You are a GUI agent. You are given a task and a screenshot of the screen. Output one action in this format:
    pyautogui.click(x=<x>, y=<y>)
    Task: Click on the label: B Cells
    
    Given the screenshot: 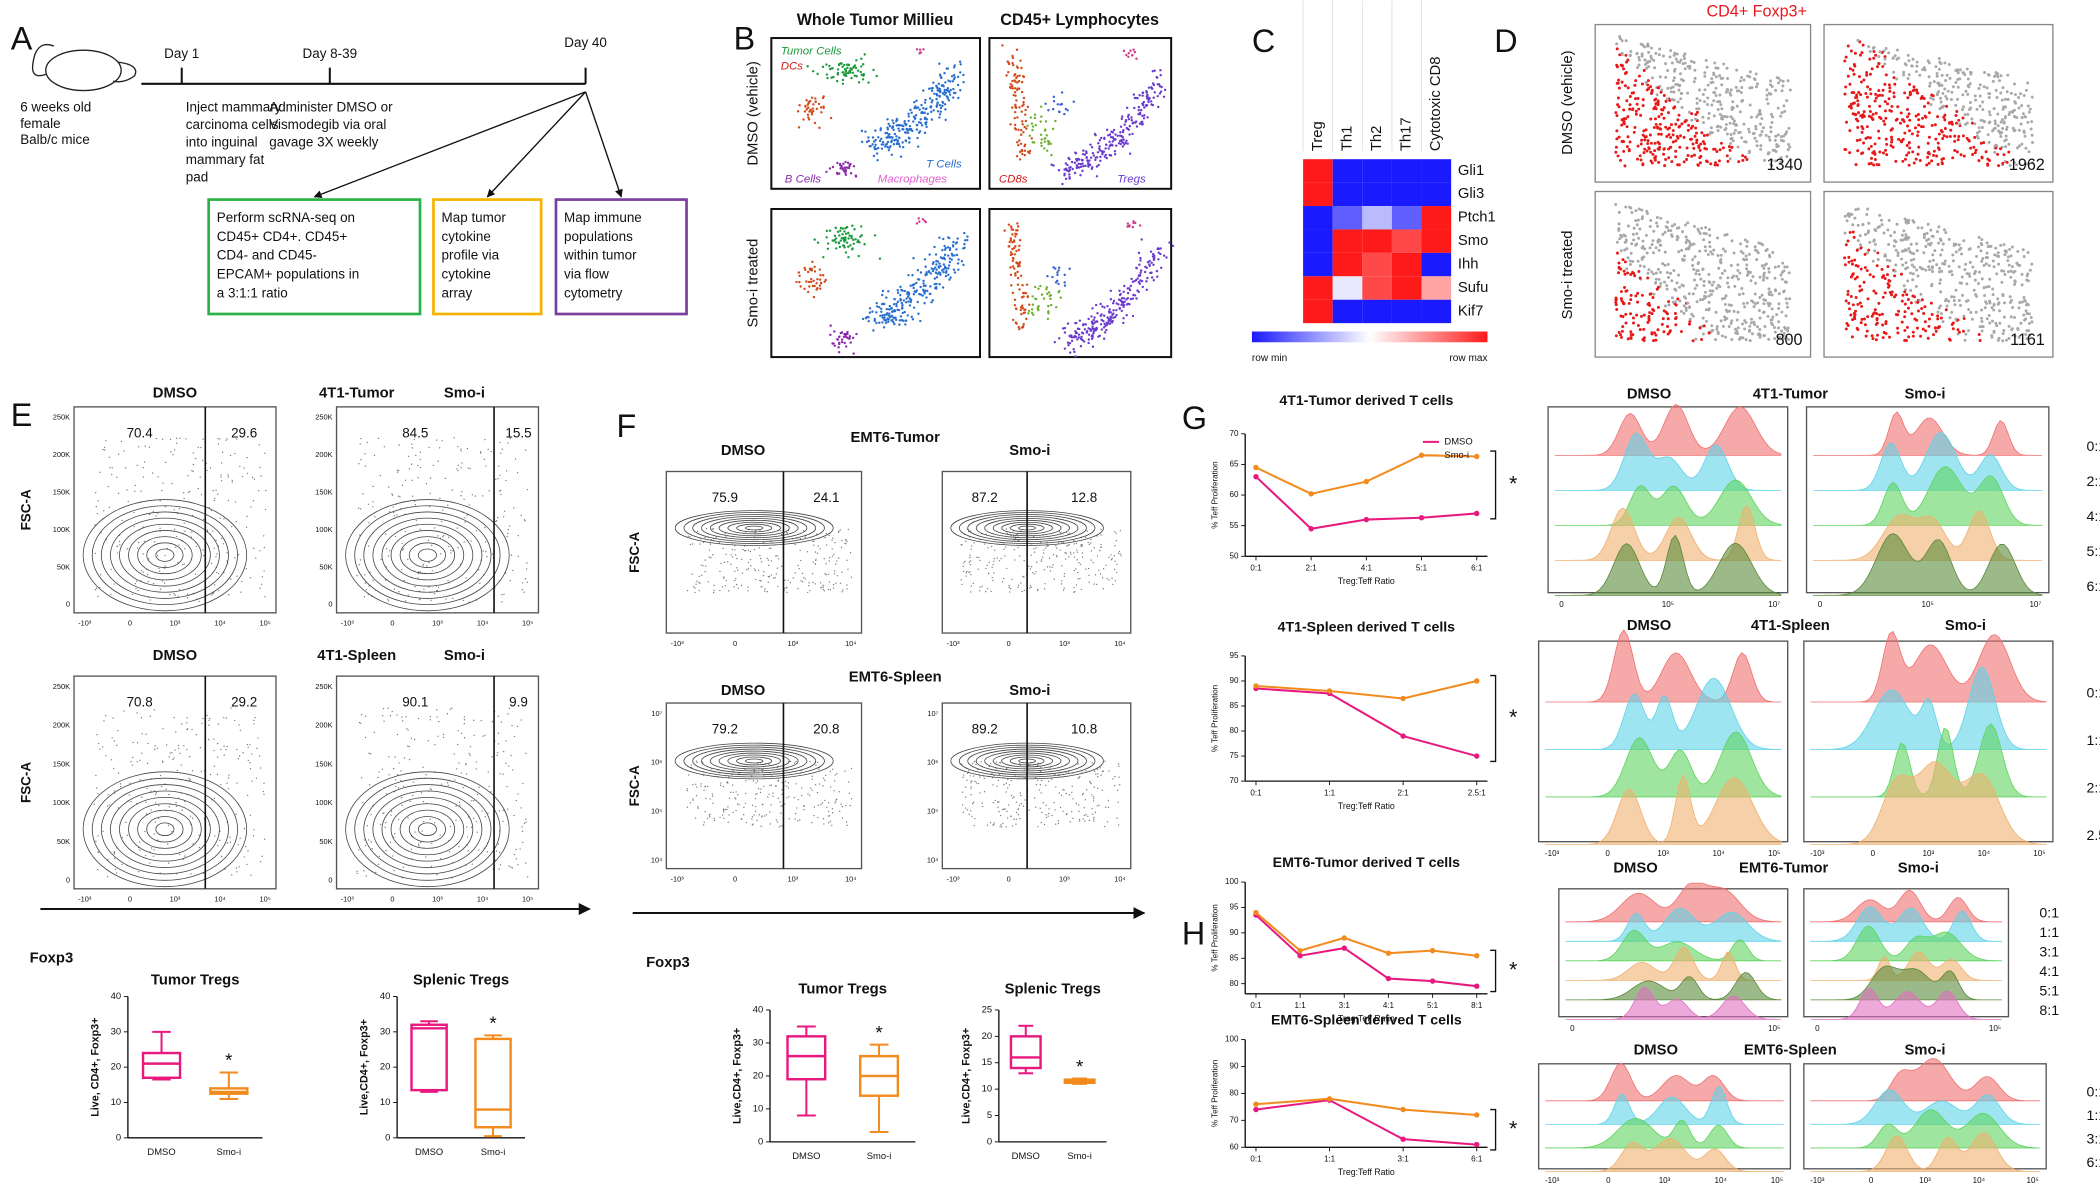 What is the action you would take?
    pyautogui.click(x=803, y=179)
    